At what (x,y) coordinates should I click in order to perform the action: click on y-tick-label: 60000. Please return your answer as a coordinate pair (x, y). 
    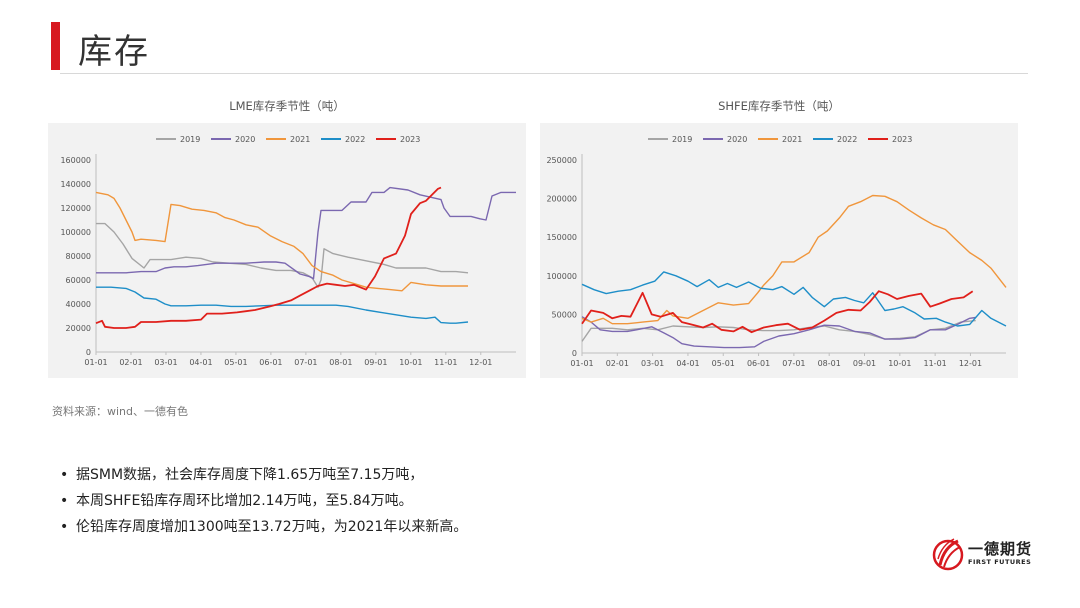
    Looking at the image, I should click on (78, 280).